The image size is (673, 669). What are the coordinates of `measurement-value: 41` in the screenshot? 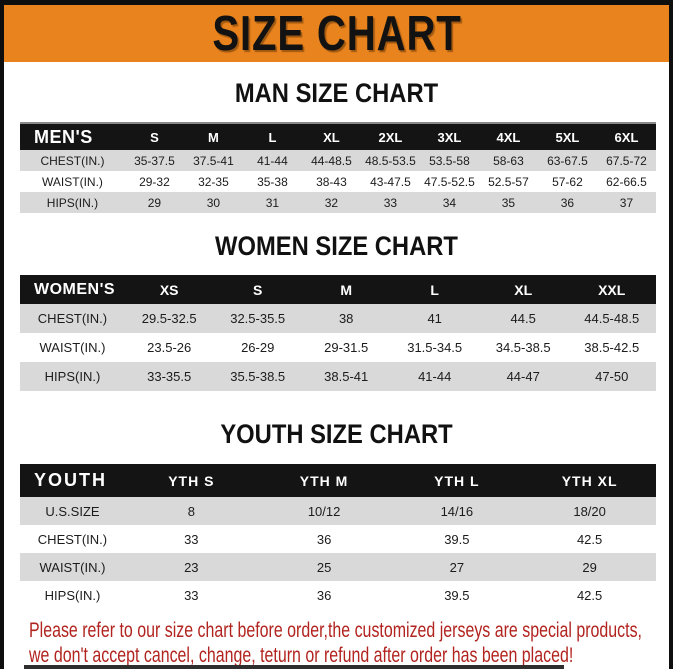 It's located at (434, 318).